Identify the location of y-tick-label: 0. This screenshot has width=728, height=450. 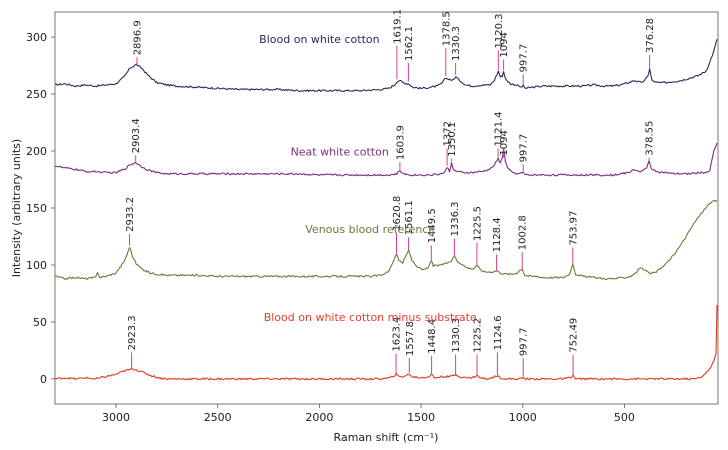
(43, 379).